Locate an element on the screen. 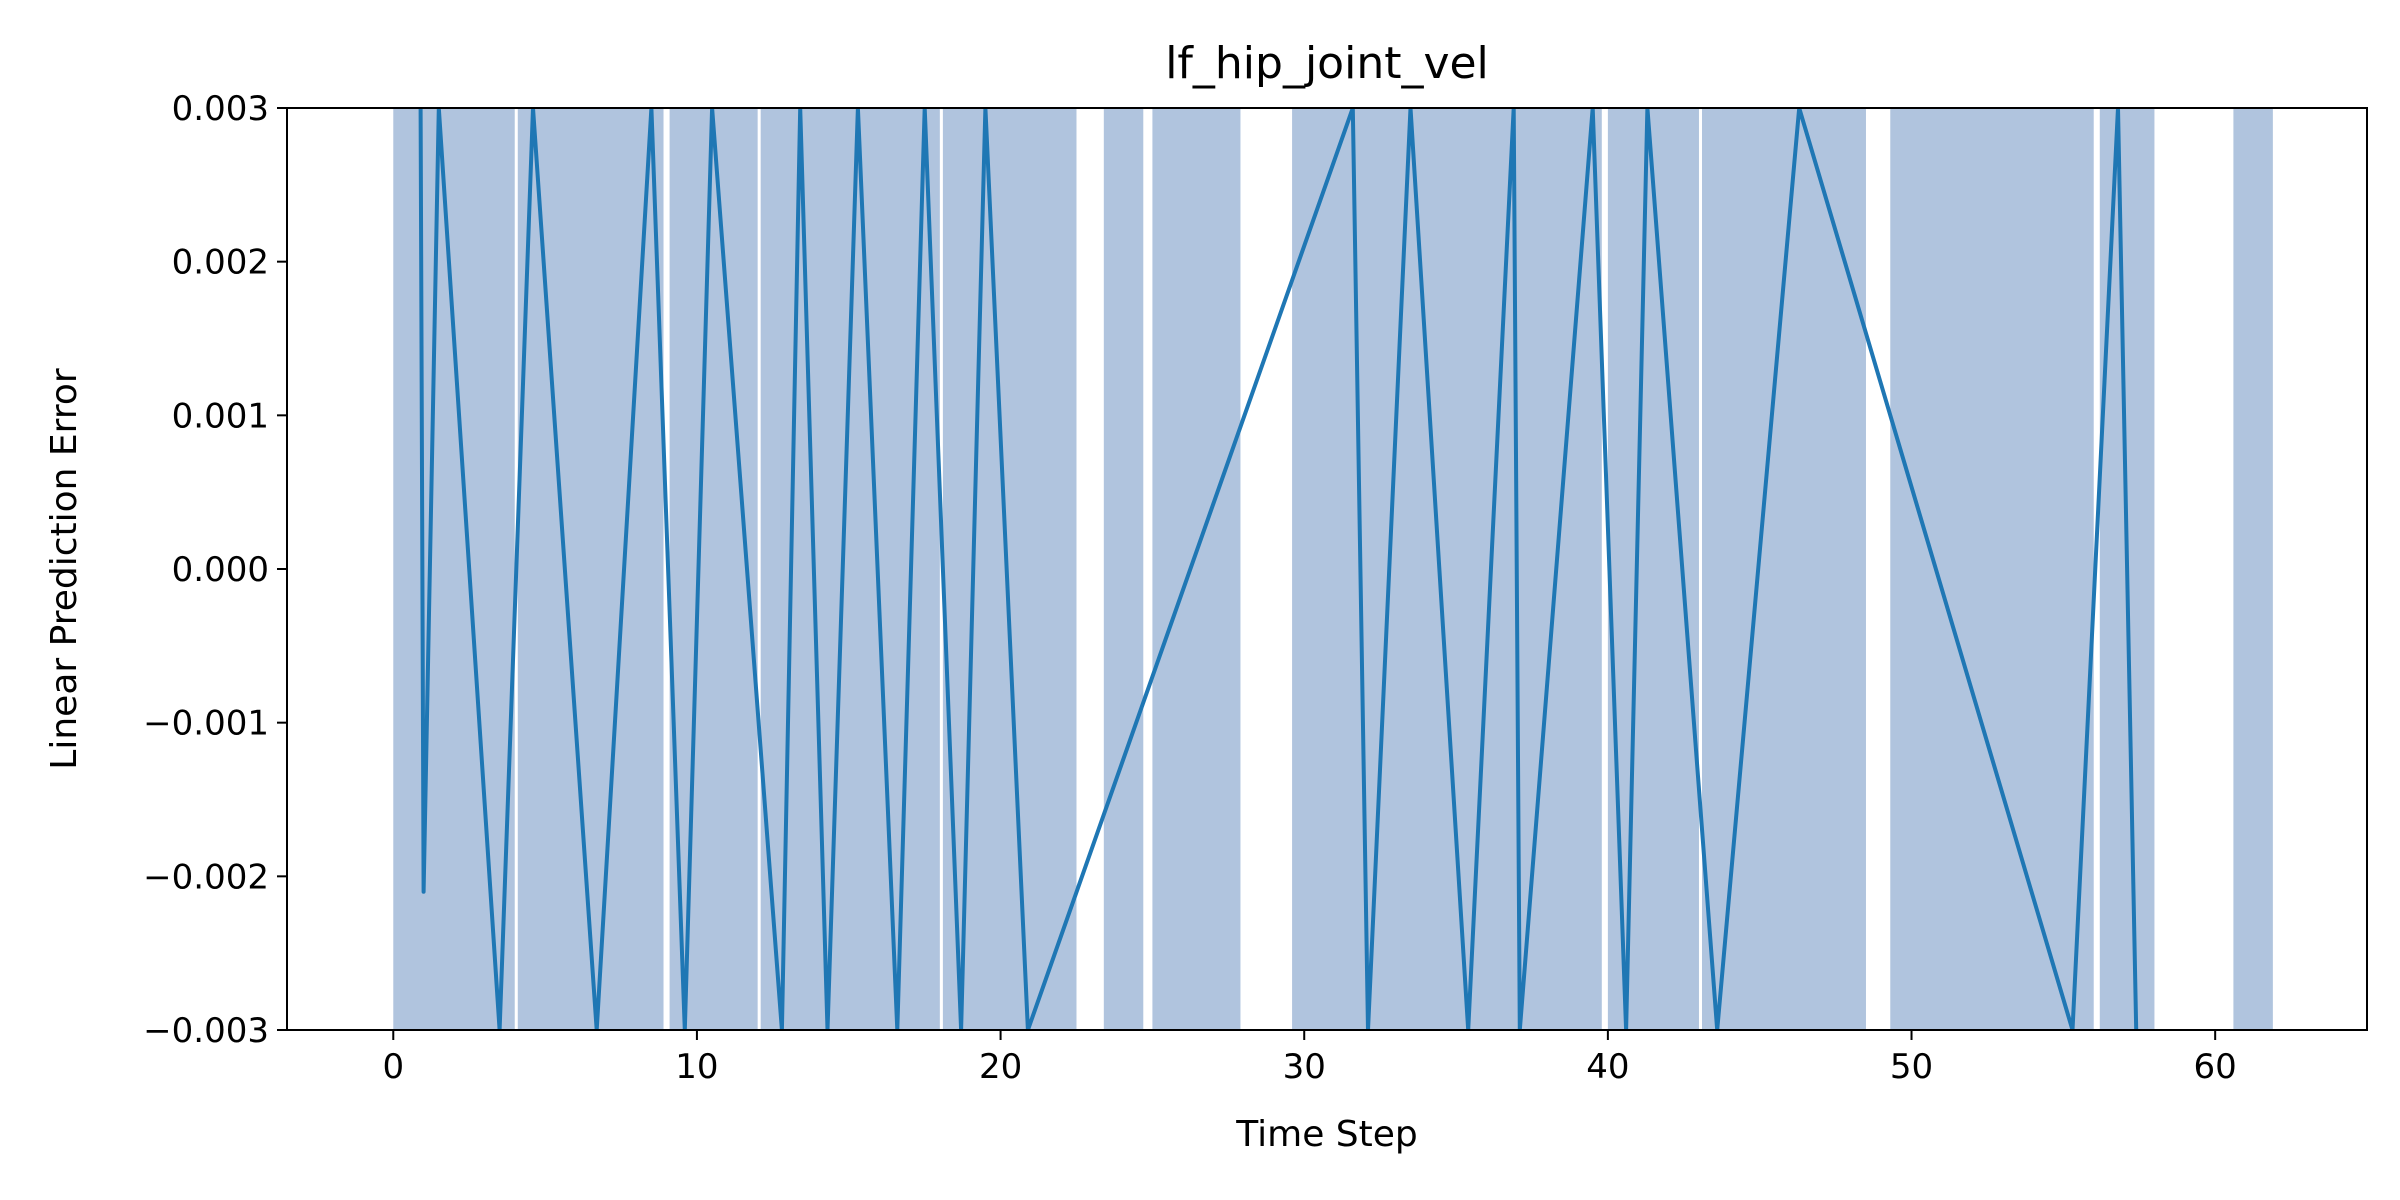 Image resolution: width=2400 pixels, height=1200 pixels. x-tick-label: 0 is located at coordinates (393, 1067).